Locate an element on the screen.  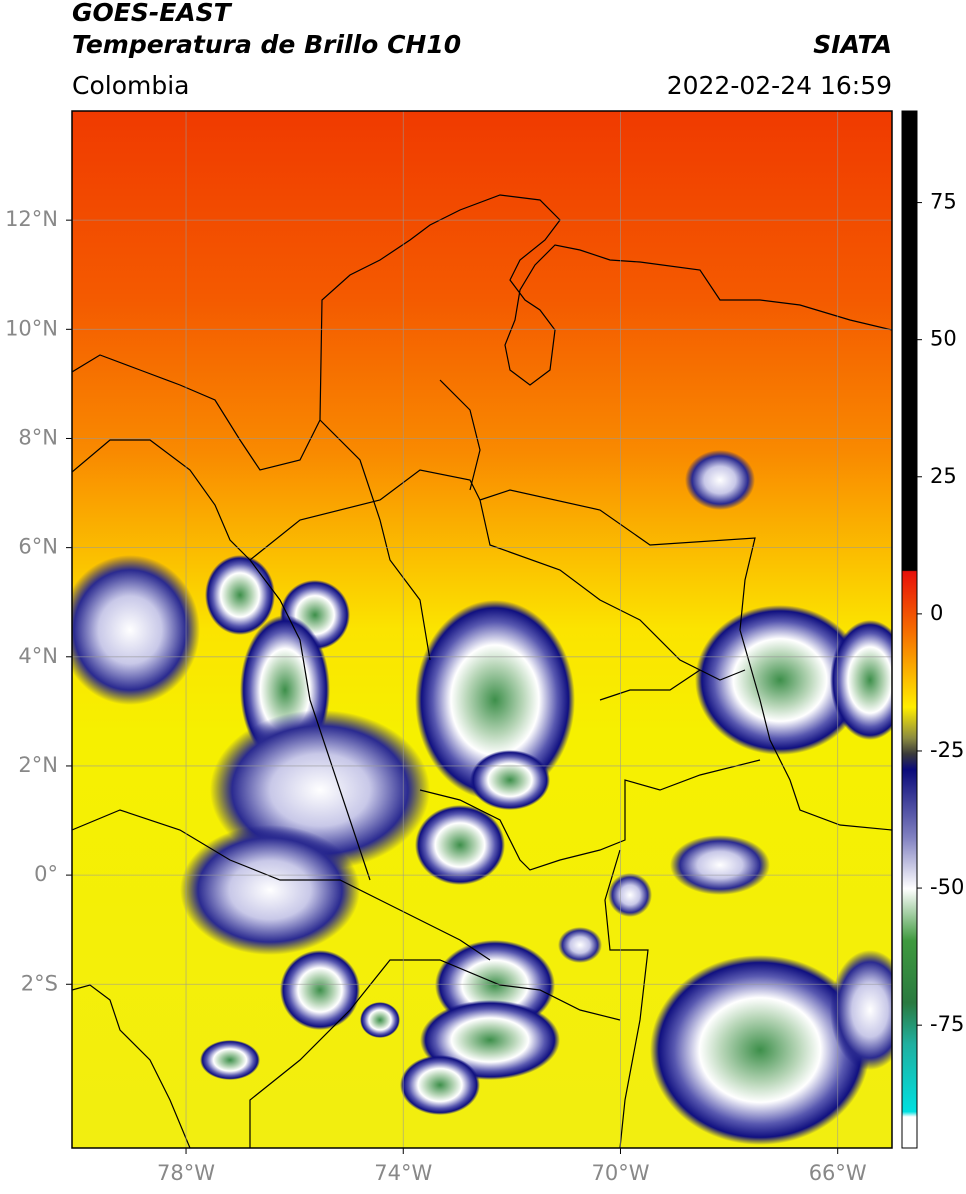
y-tick-label: 6°N is located at coordinates (38, 547).